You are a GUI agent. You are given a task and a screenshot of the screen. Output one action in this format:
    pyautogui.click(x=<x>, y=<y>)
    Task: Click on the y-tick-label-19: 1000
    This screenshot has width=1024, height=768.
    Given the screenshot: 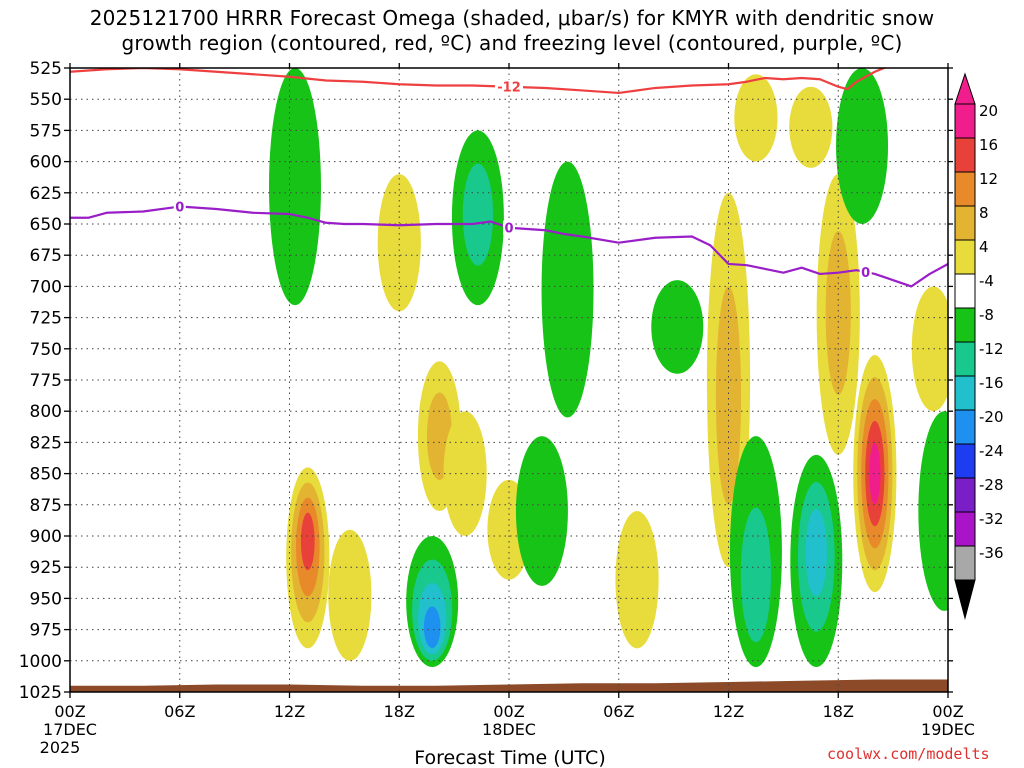 What is the action you would take?
    pyautogui.click(x=40, y=662)
    